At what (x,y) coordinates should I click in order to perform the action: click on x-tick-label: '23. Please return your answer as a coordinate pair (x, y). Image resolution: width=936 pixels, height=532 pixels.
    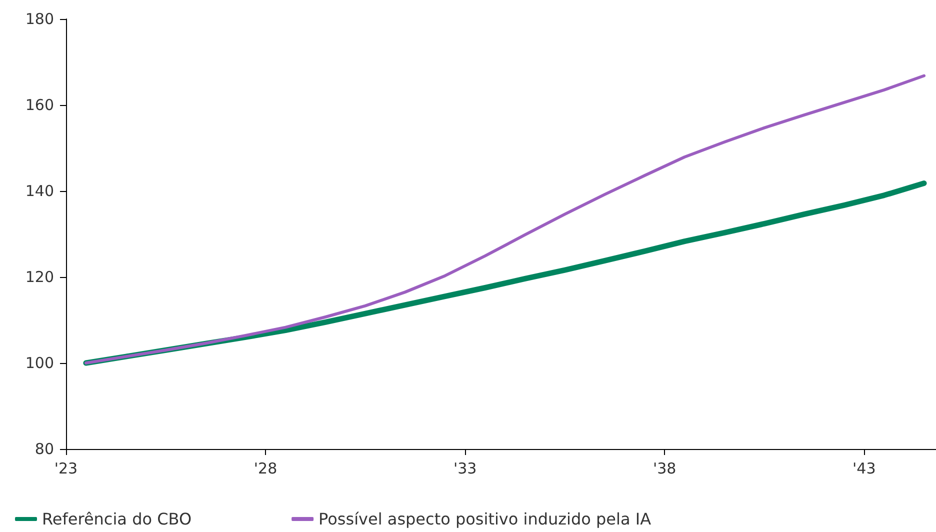
    Looking at the image, I should click on (66, 469).